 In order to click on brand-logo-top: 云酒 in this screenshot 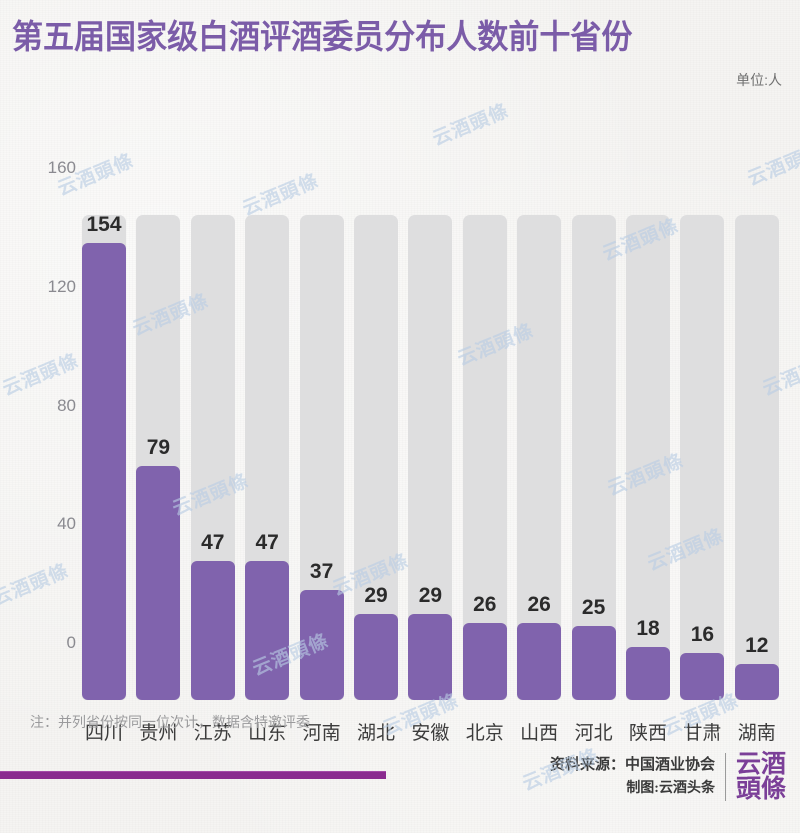, I will do `click(760, 764)`.